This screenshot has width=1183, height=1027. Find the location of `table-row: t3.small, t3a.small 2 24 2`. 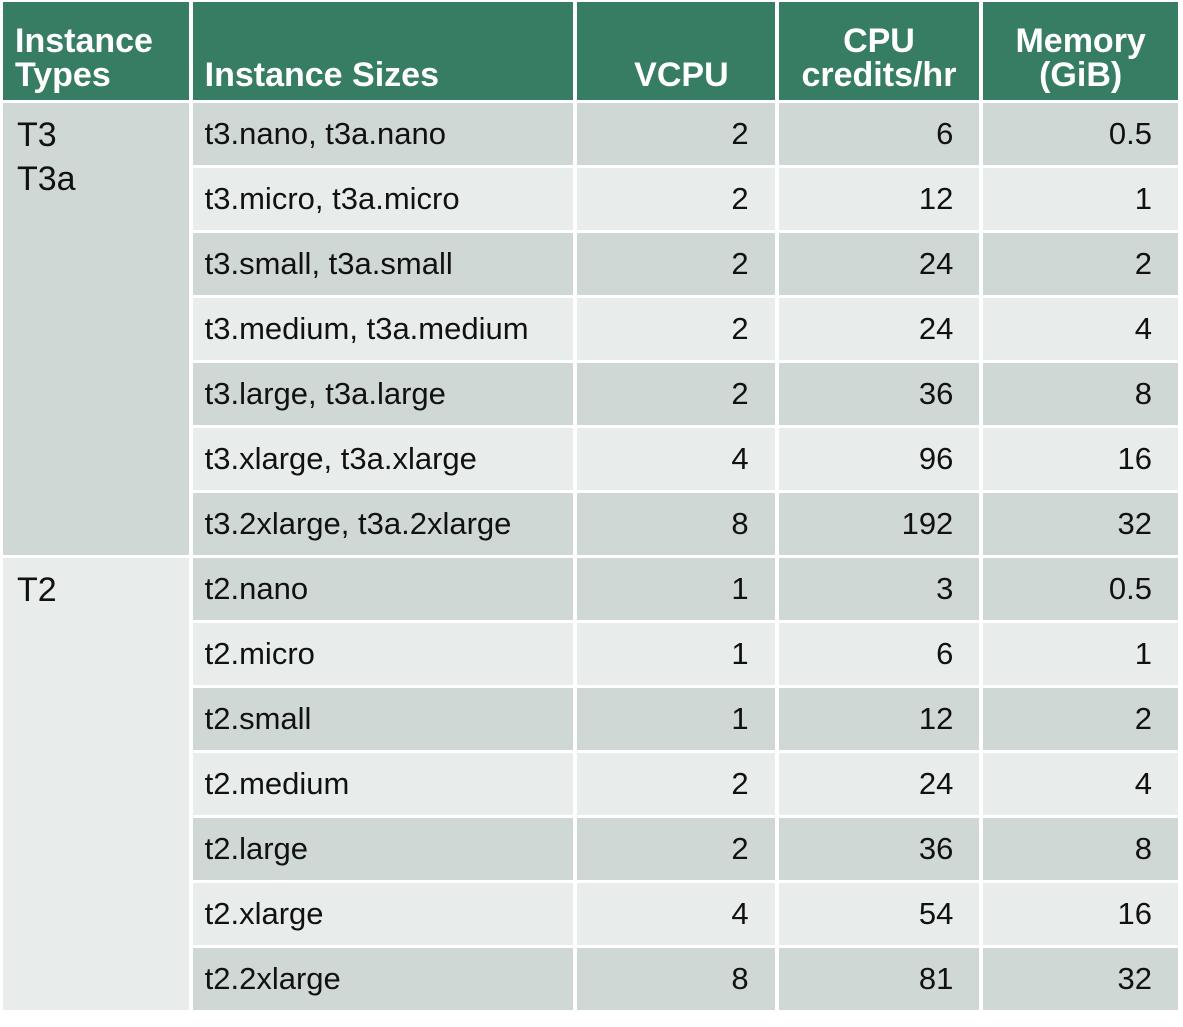

table-row: t3.small, t3a.small 2 24 2 is located at coordinates (590, 264).